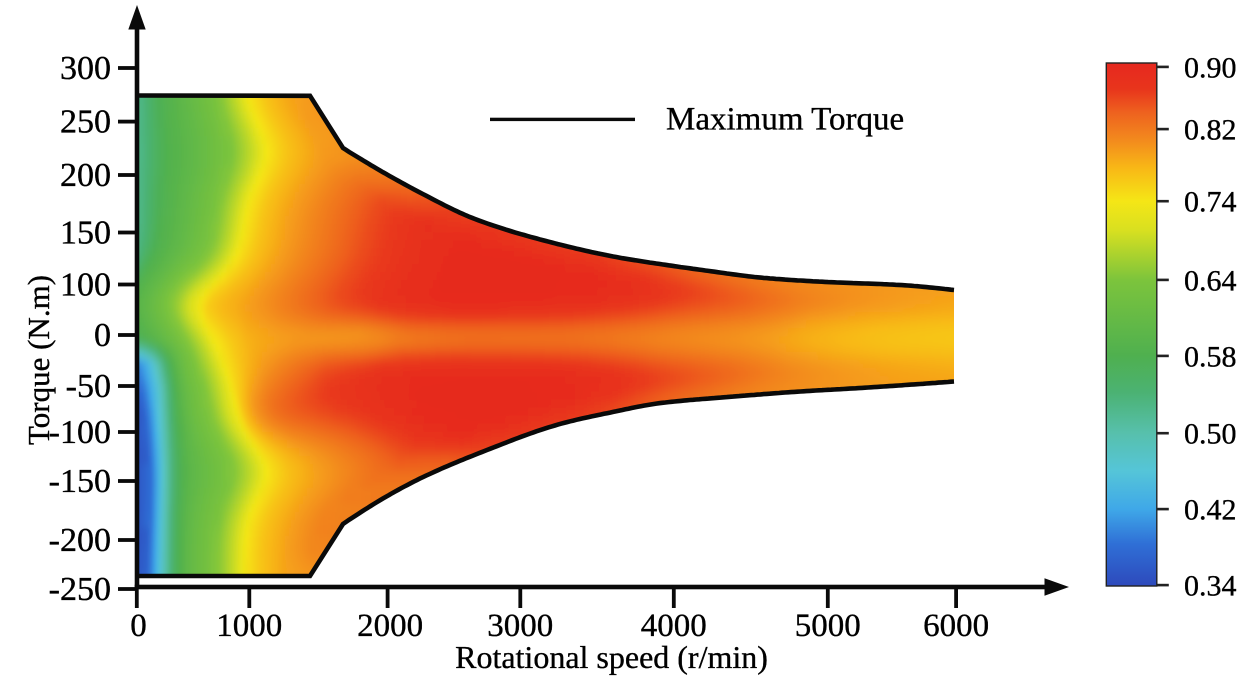 This screenshot has height=684, width=1250. Describe the element at coordinates (785, 120) in the screenshot. I see `svg-text: Maximum Torque` at that location.